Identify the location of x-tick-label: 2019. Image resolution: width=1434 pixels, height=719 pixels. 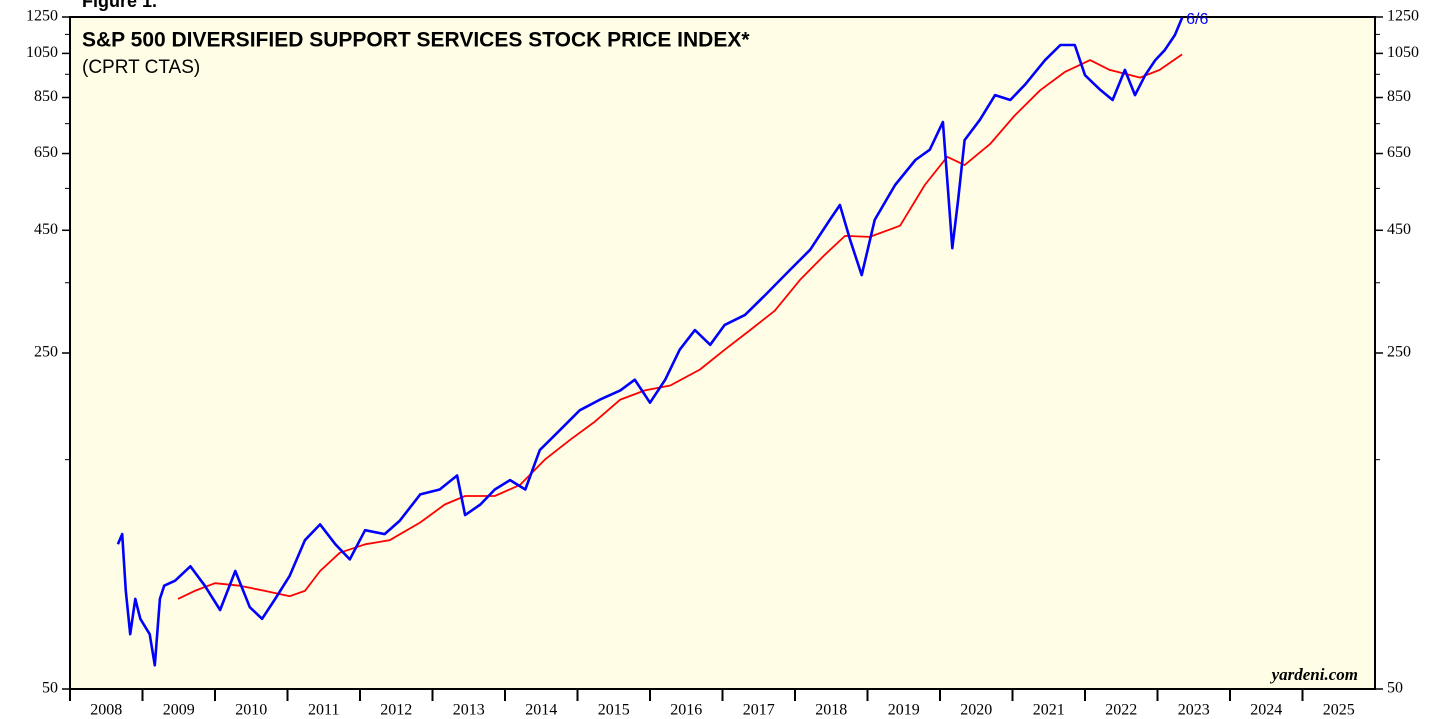
(904, 710).